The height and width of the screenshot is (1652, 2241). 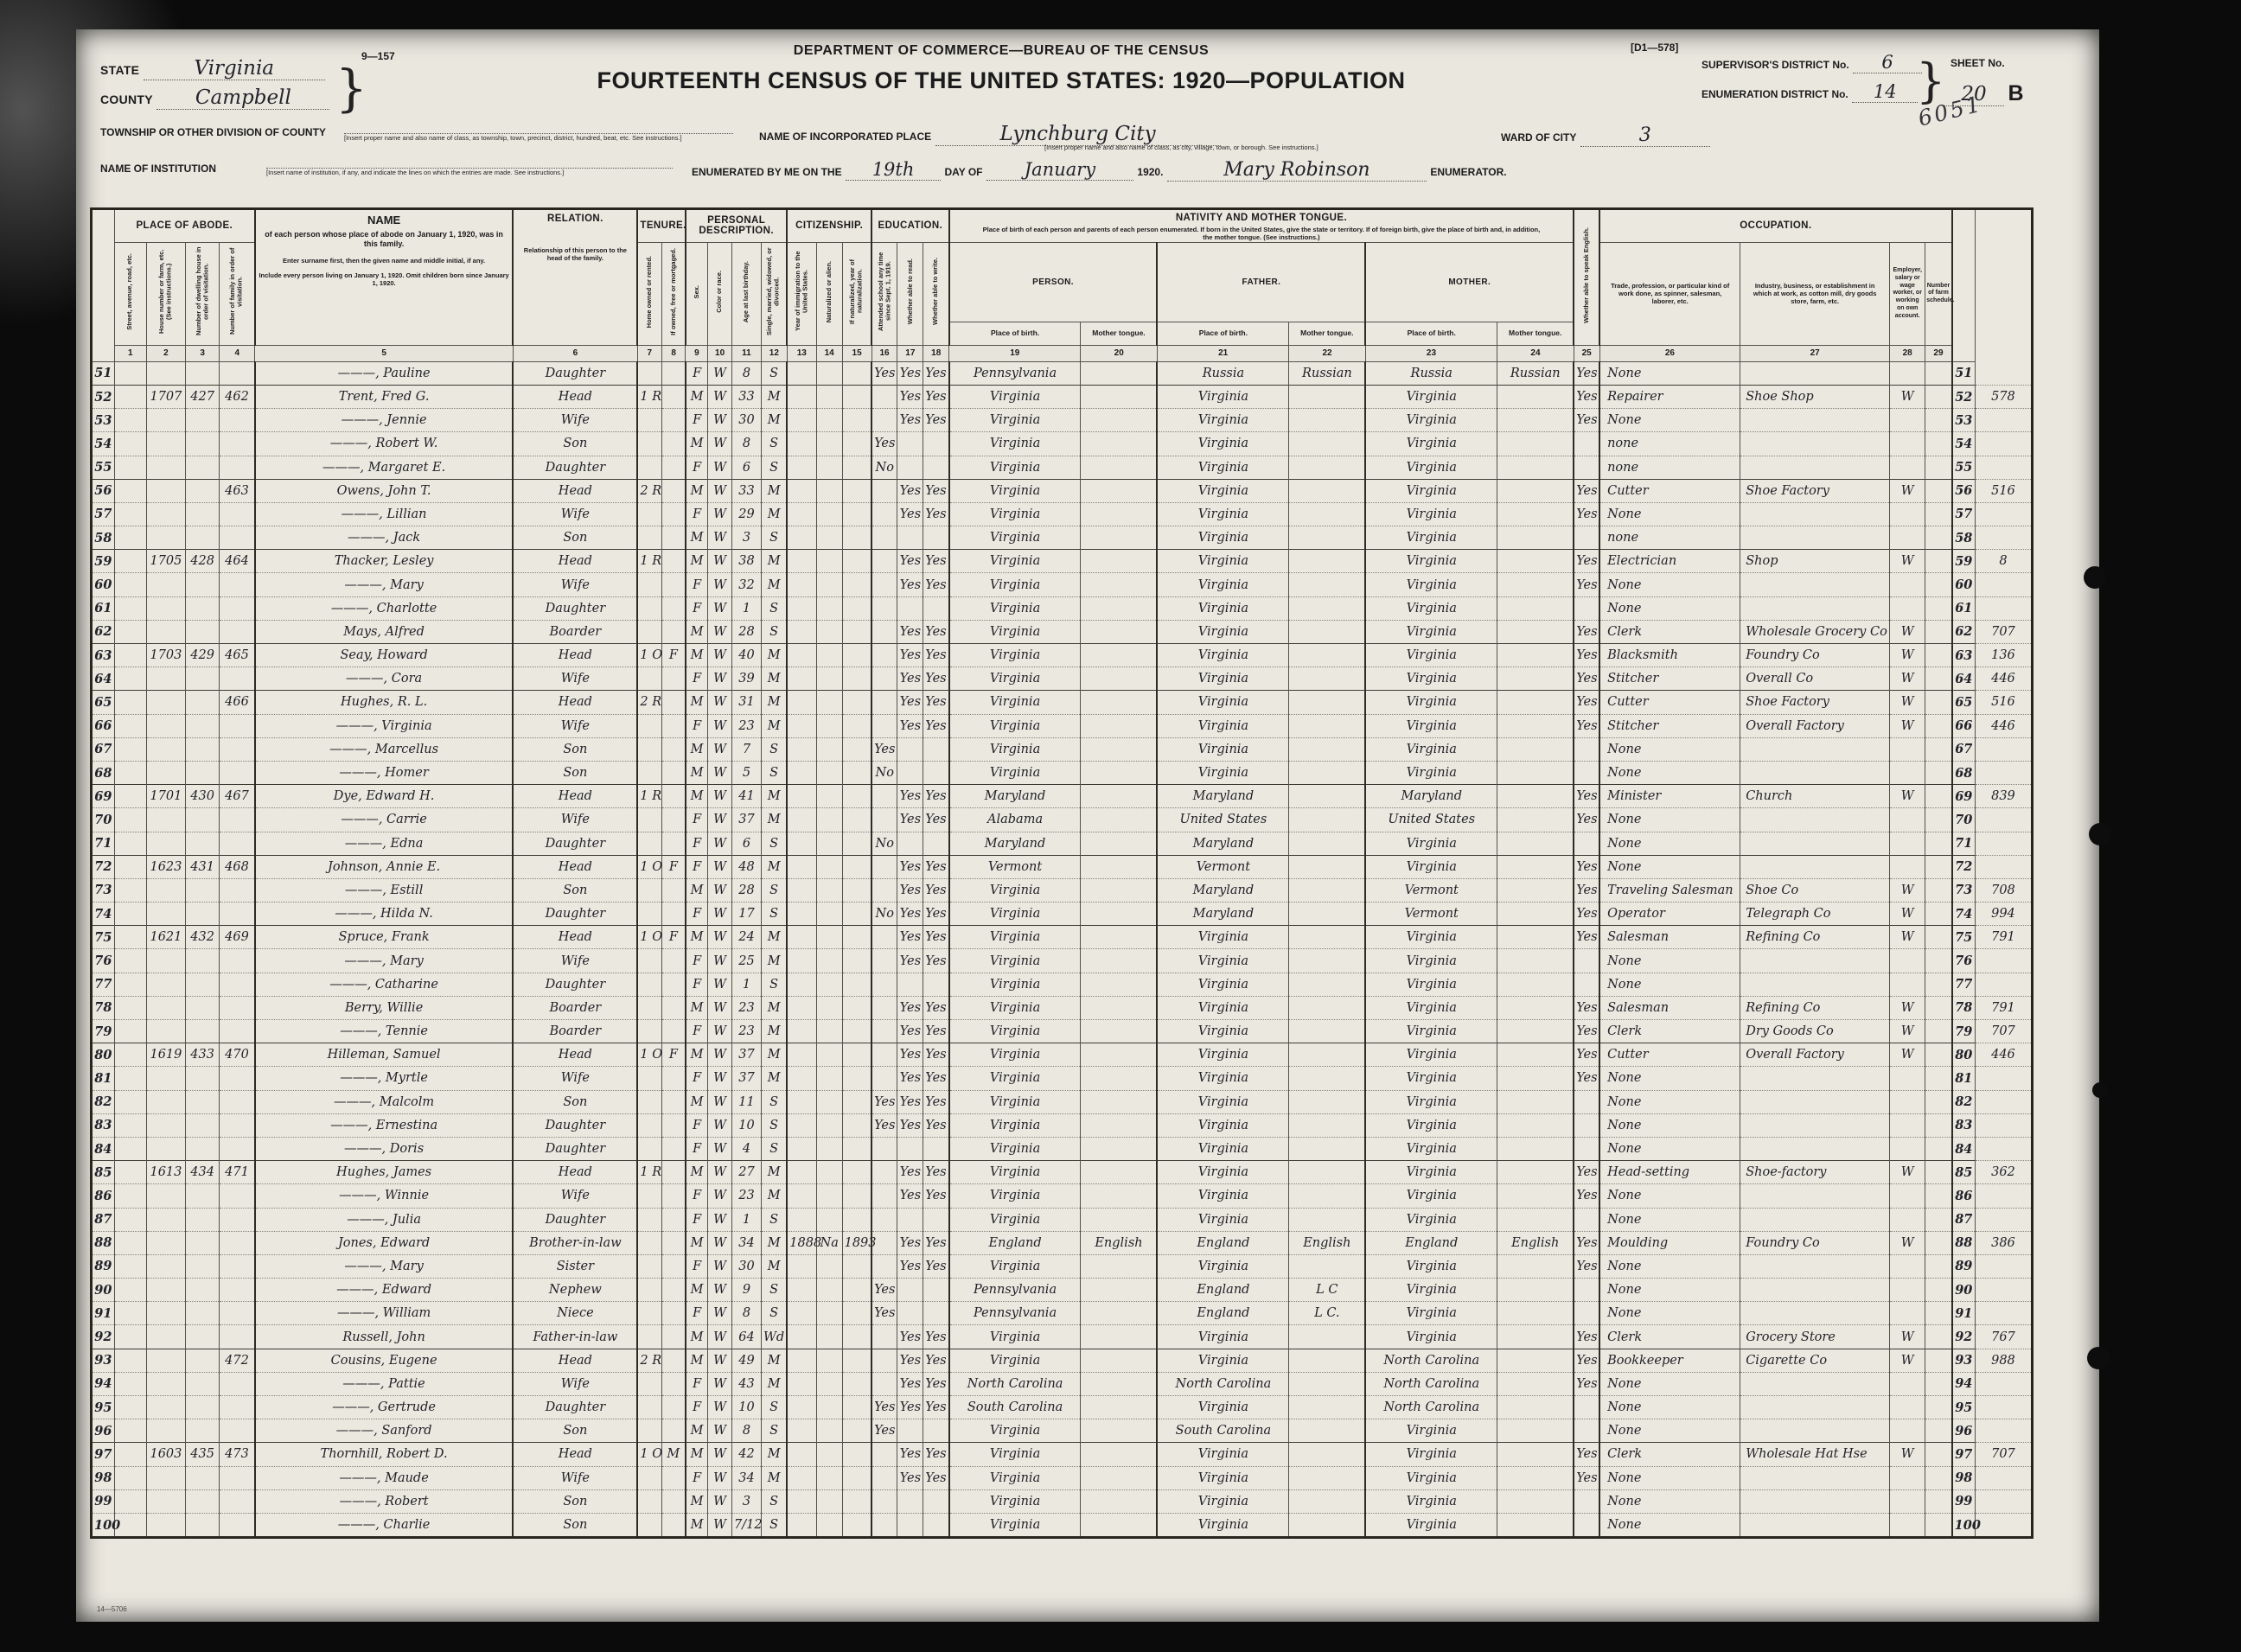 What do you see at coordinates (103, 1501) in the screenshot?
I see `row-number-left: 99` at bounding box center [103, 1501].